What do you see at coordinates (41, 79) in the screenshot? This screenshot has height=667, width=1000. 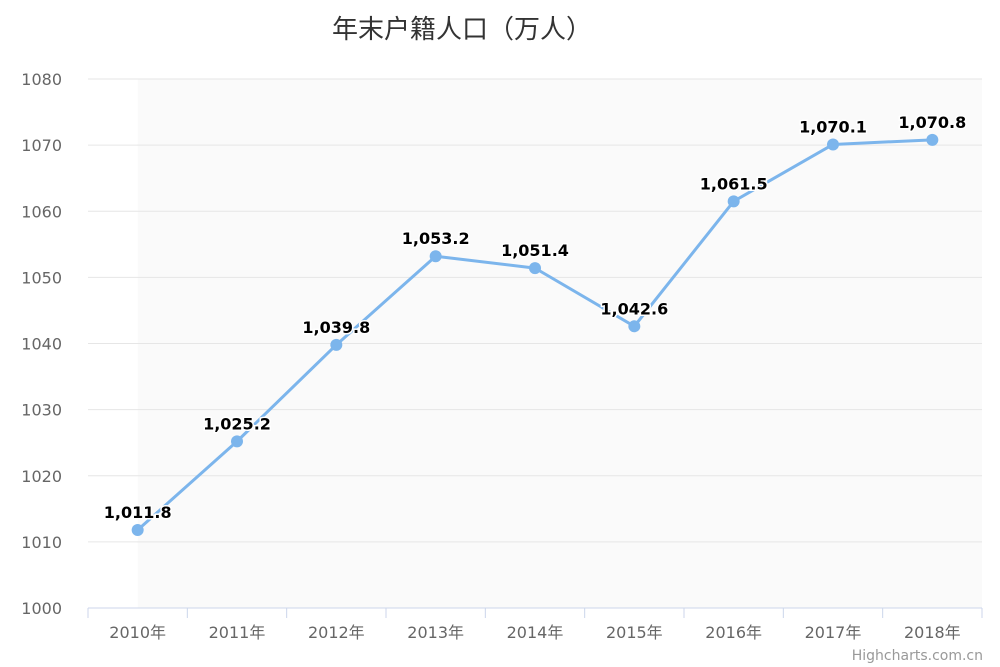 I see `y-tick-label: 1080` at bounding box center [41, 79].